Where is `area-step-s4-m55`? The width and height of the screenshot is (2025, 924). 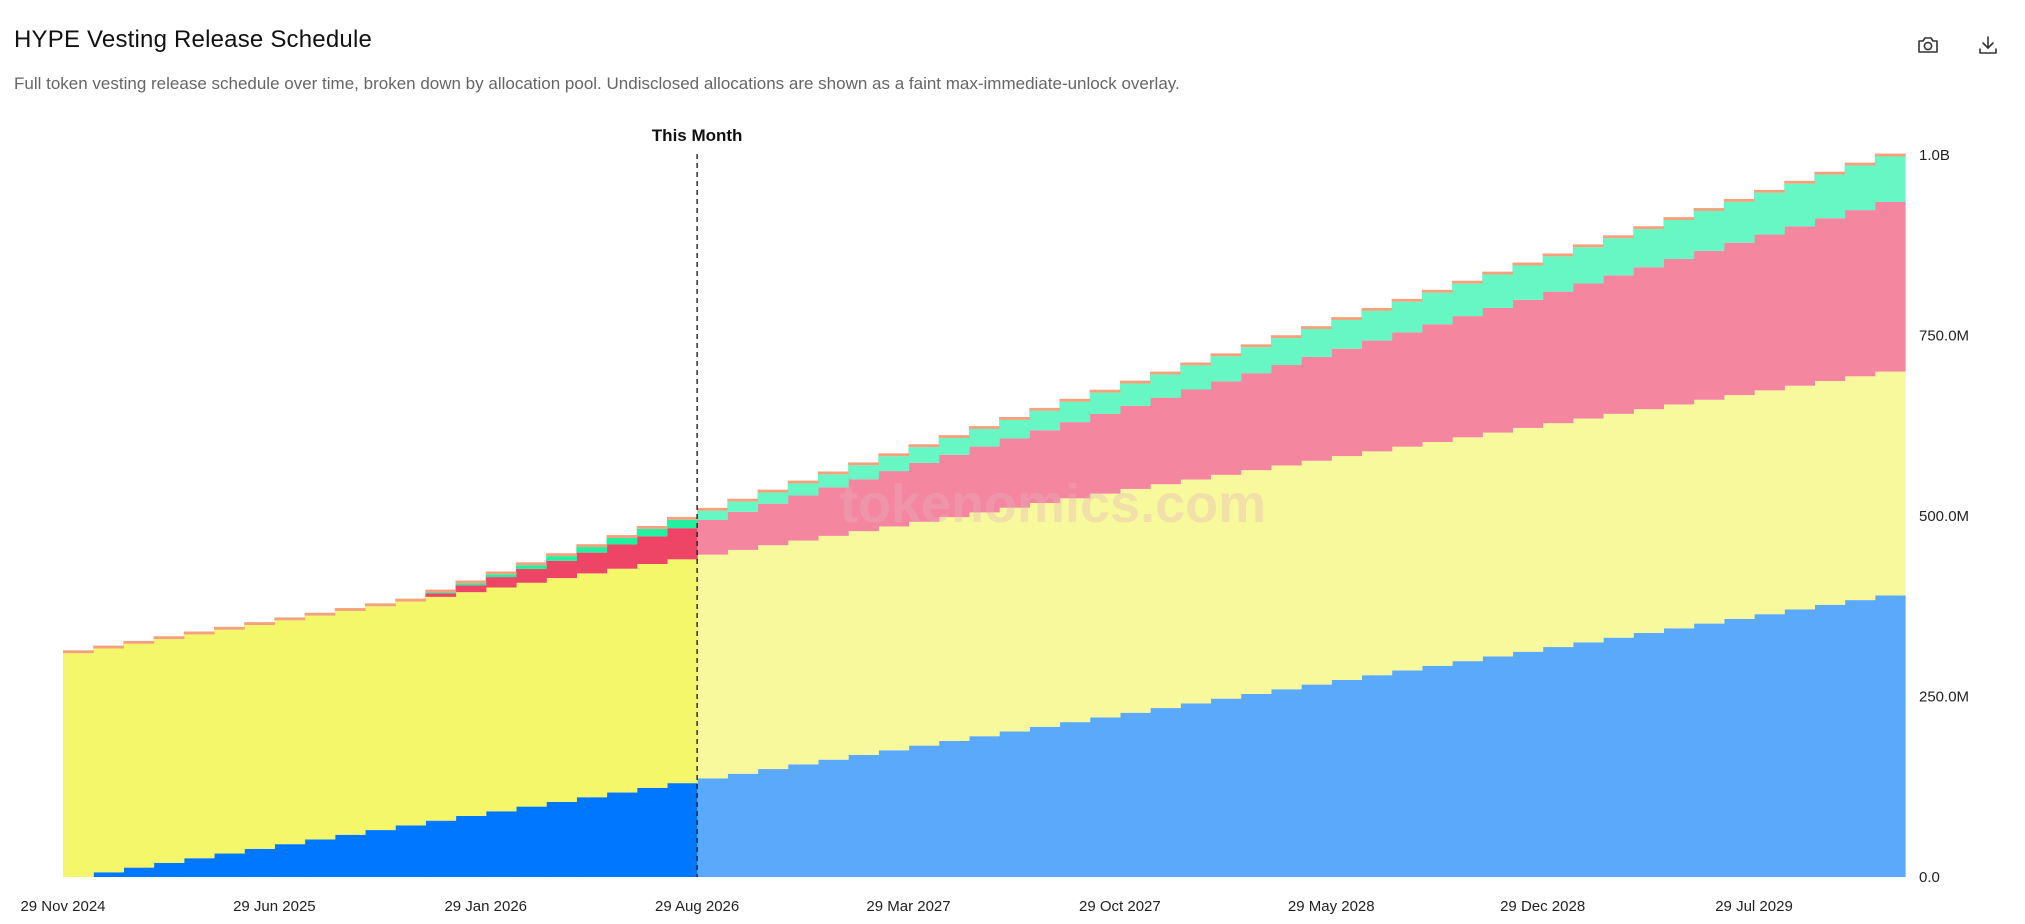
area-step-s4-m55 is located at coordinates (1739, 200).